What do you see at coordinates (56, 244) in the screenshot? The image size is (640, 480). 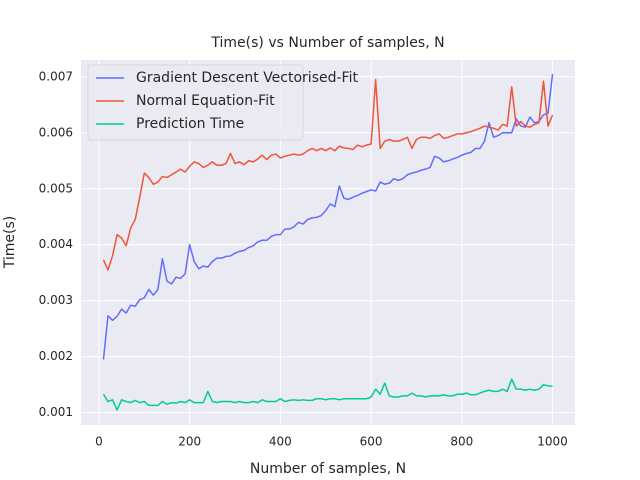 I see `y-tick-label: 0.004` at bounding box center [56, 244].